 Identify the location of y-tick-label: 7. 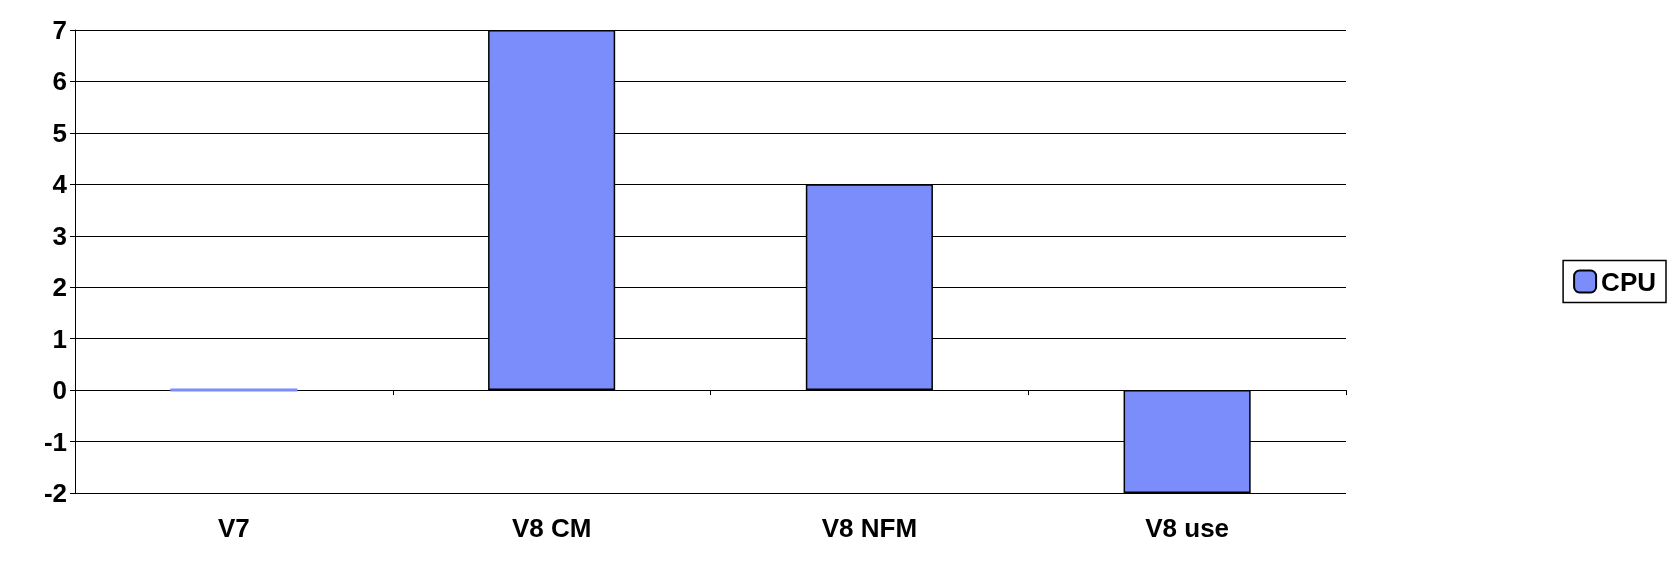
(59, 30).